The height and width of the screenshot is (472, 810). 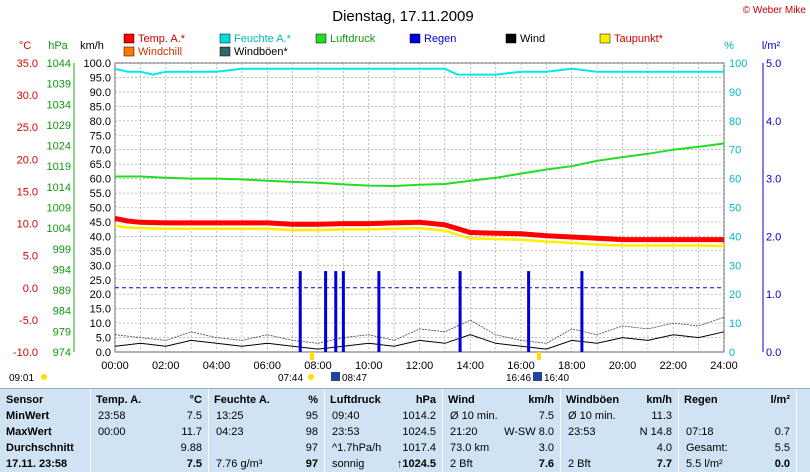 I want to click on stats-column-col7: Regen l/m² 07:18 0.7 Gesamt: 5.5 5.5 l/m² 0.0, so click(x=737, y=430).